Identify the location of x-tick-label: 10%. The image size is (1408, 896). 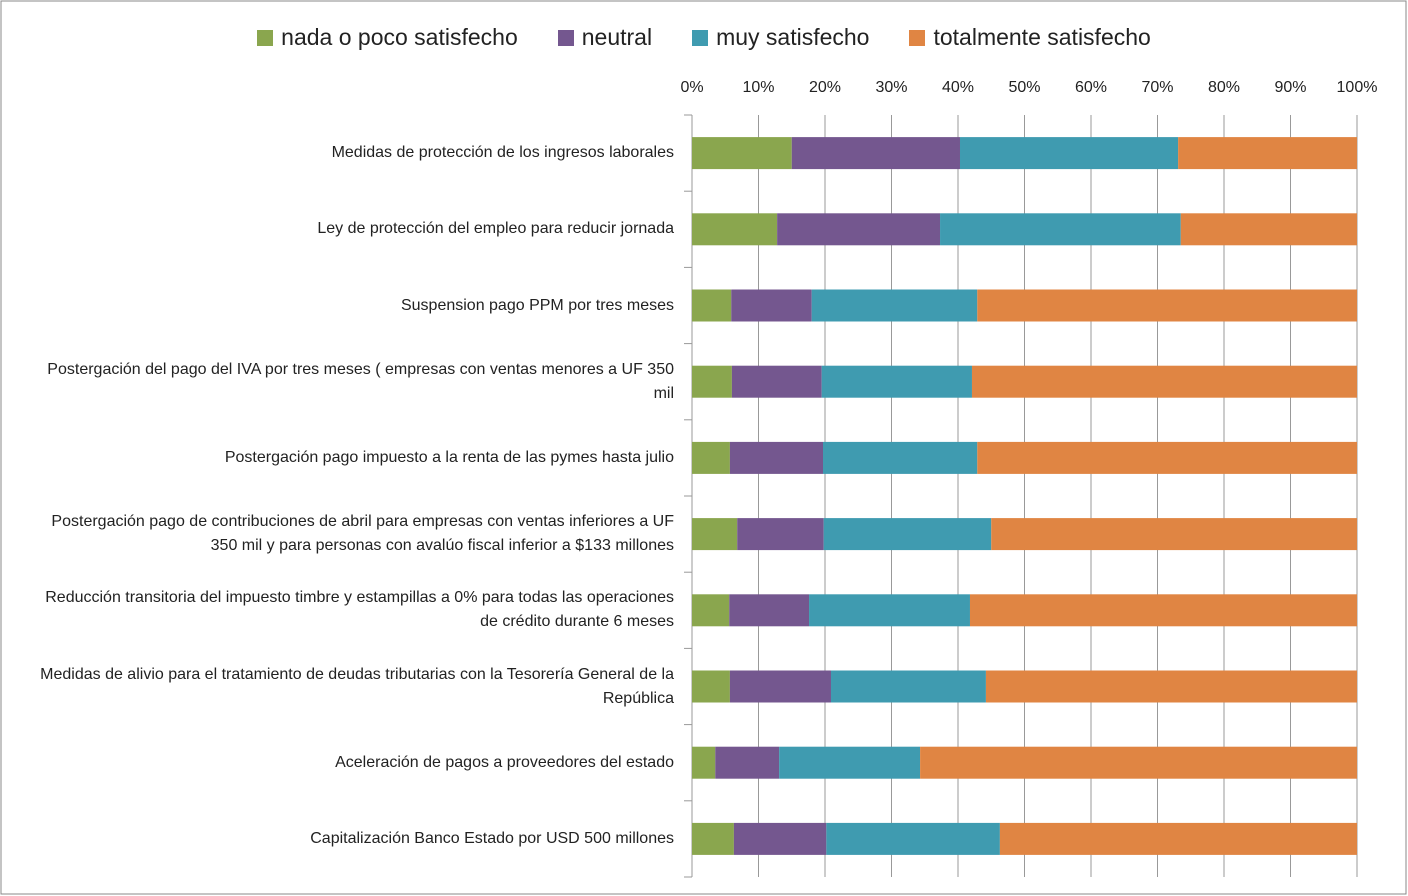
(758, 87).